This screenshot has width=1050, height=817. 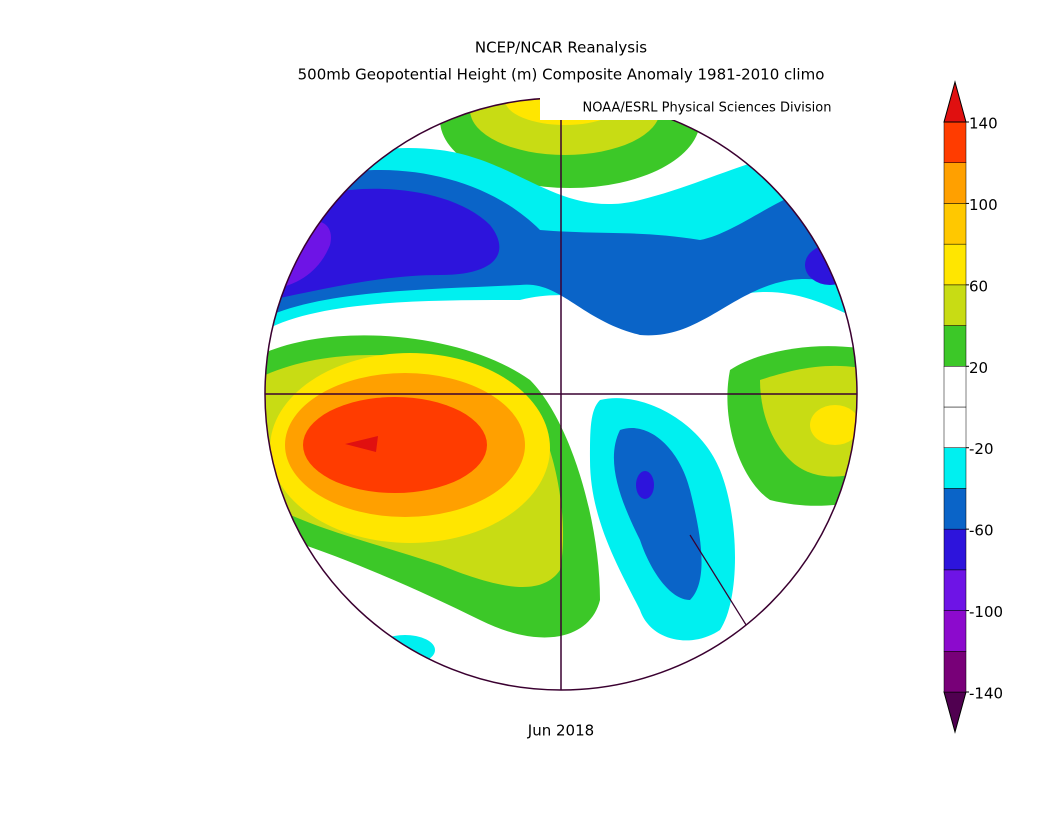 What do you see at coordinates (981, 531) in the screenshot?
I see `colorbar-tick-label: -60` at bounding box center [981, 531].